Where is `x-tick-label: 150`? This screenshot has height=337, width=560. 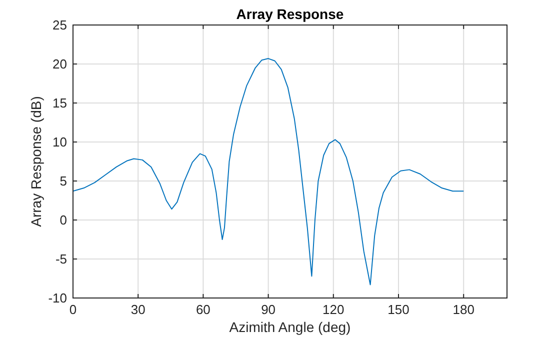
x-tick-label: 150 is located at coordinates (399, 309).